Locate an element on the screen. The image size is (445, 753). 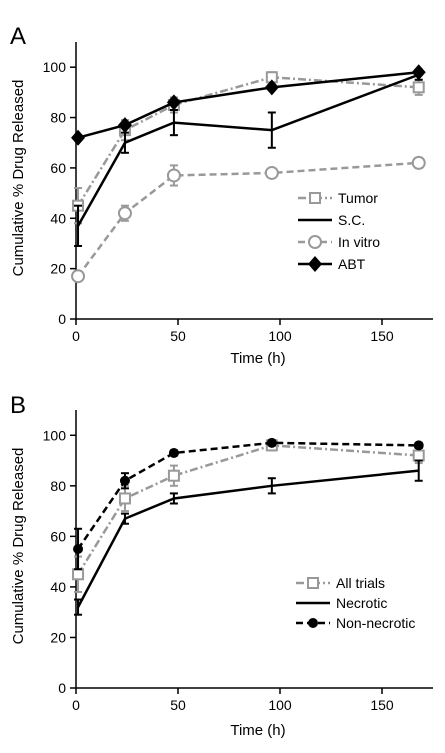
legend-label: Tumor is located at coordinates (358, 198).